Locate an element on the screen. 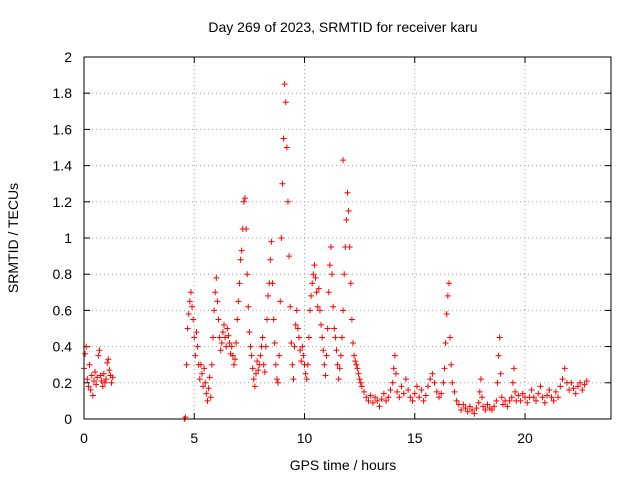  x-tick-label: 0 is located at coordinates (84, 438).